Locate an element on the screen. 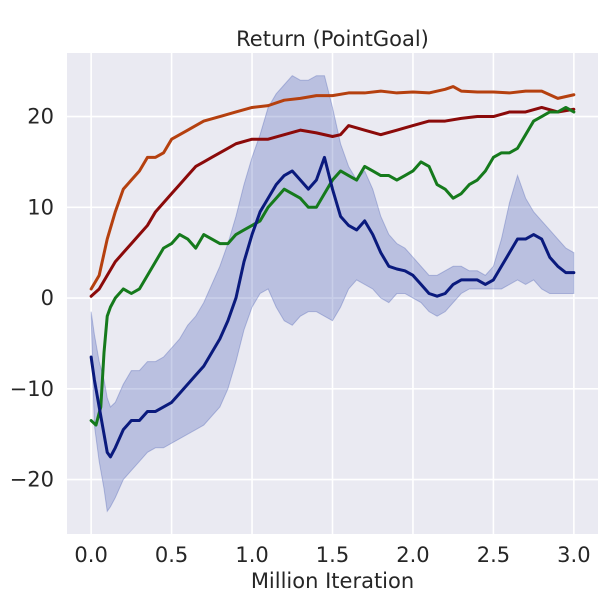 The width and height of the screenshot is (600, 600). y-tick-labels: −20 −10 0 10 20 is located at coordinates (32, 298).